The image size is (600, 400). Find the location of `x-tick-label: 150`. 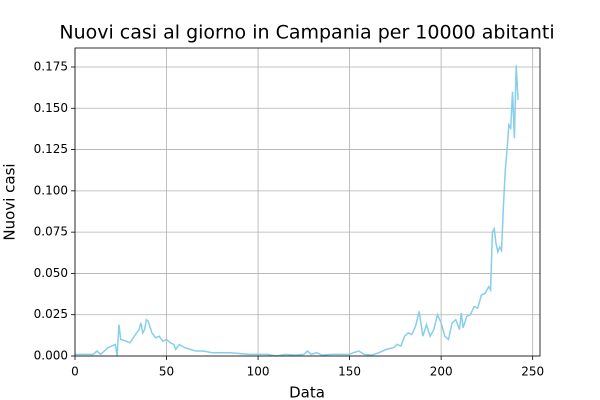

x-tick-label: 150 is located at coordinates (349, 372).